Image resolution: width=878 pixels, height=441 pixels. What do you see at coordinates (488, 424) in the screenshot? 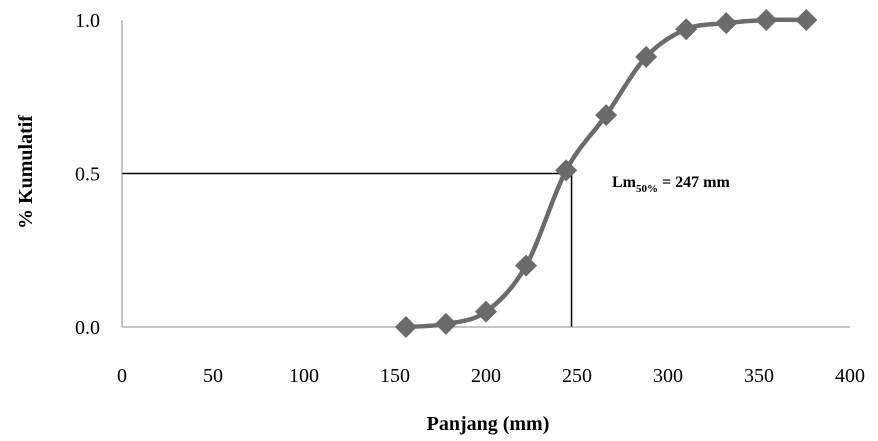
I see `x-axis-title: Panjang (mm)` at bounding box center [488, 424].